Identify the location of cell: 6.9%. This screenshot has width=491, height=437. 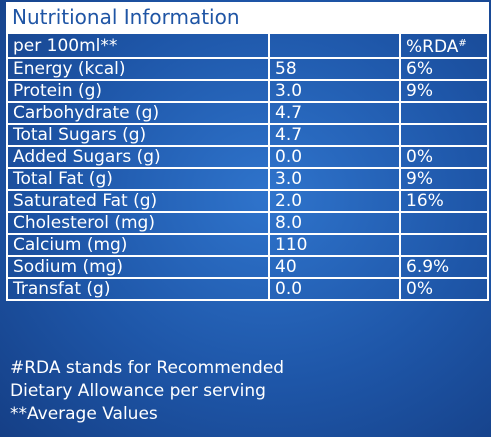
(444, 267).